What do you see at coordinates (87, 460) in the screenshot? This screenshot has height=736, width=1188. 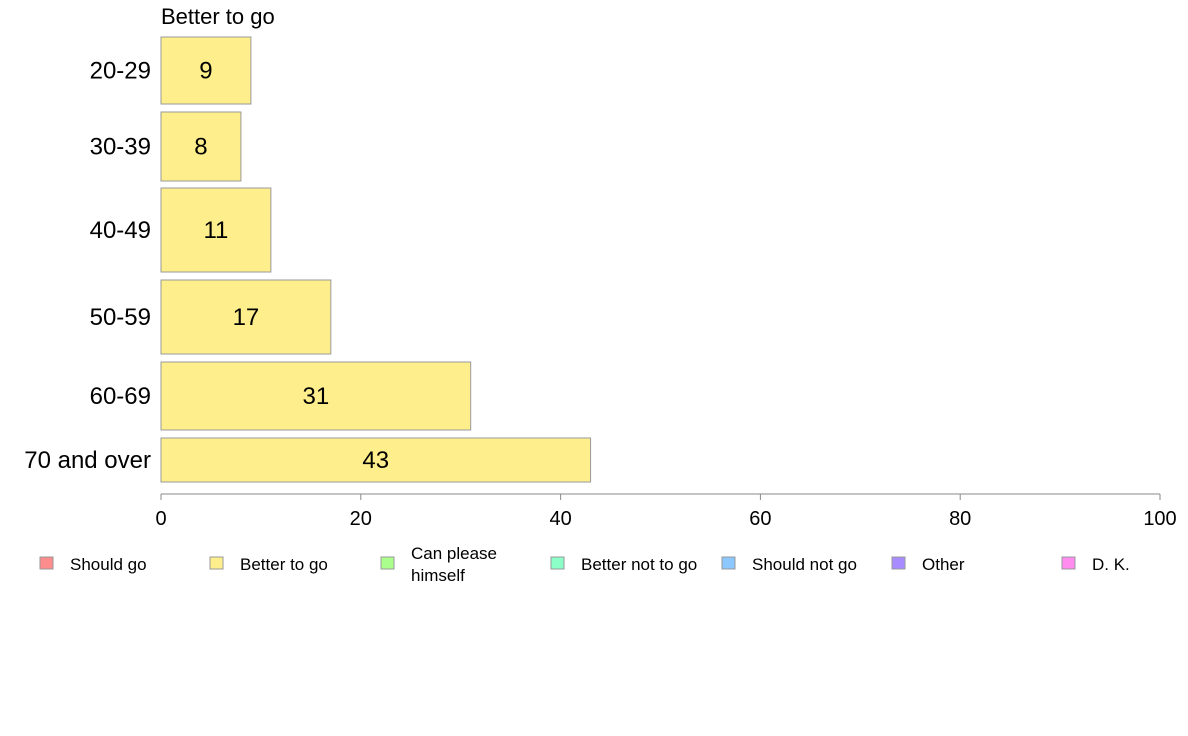 I see `category-label: 70 and over` at bounding box center [87, 460].